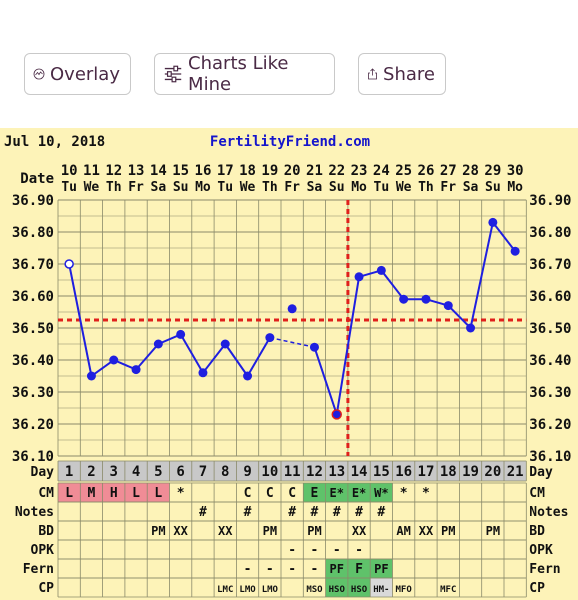 The image size is (578, 600). What do you see at coordinates (114, 472) in the screenshot?
I see `day-cell: 3` at bounding box center [114, 472].